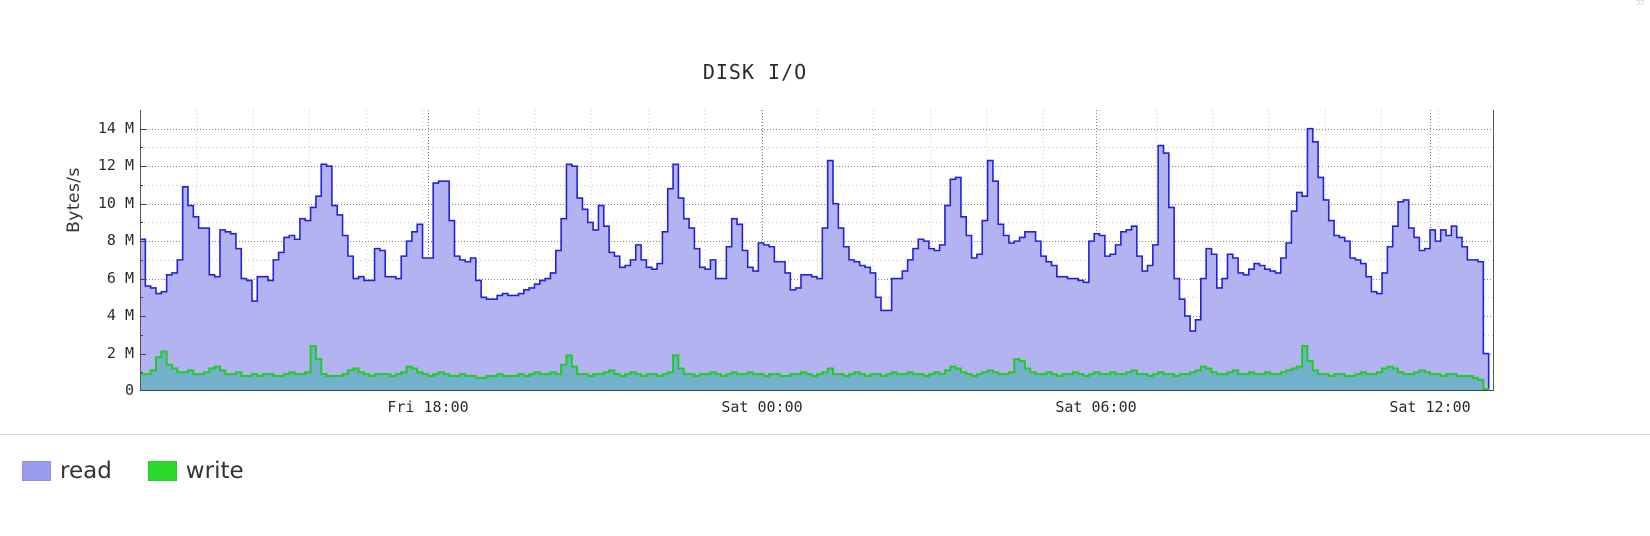  I want to click on legend-swatch-write, so click(162, 471).